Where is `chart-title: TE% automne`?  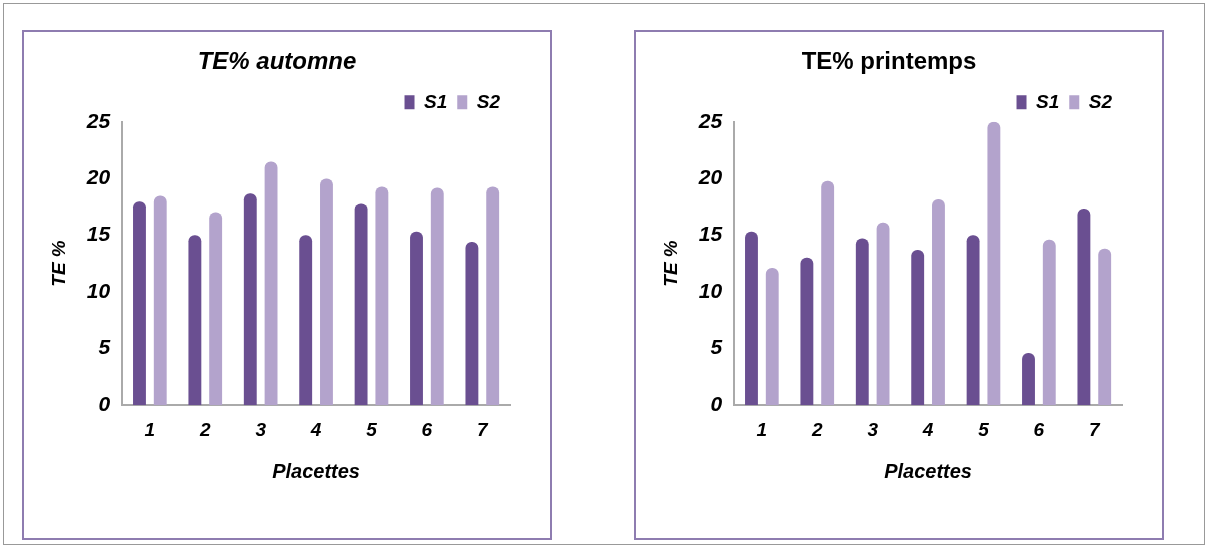
chart-title: TE% automne is located at coordinates (277, 61).